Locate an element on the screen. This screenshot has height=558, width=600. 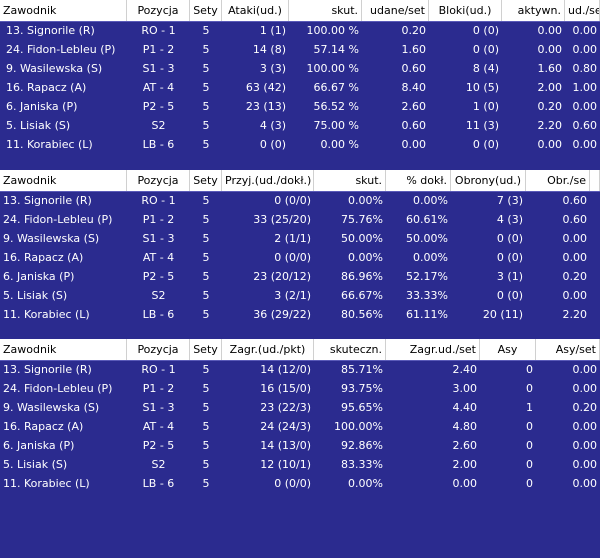
column-header-efficiency: skutеczn. is located at coordinates (350, 349).